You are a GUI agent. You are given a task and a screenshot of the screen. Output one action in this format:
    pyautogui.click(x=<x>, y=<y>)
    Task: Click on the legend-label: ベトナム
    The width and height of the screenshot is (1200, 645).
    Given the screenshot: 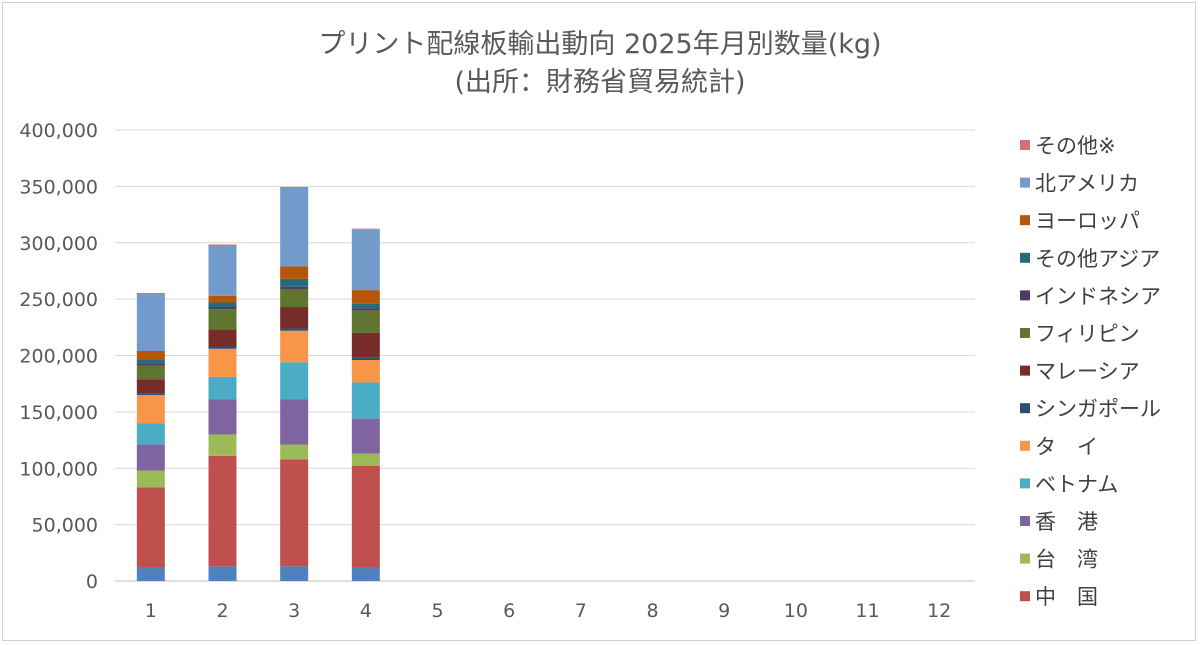 What is the action you would take?
    pyautogui.click(x=1076, y=484)
    